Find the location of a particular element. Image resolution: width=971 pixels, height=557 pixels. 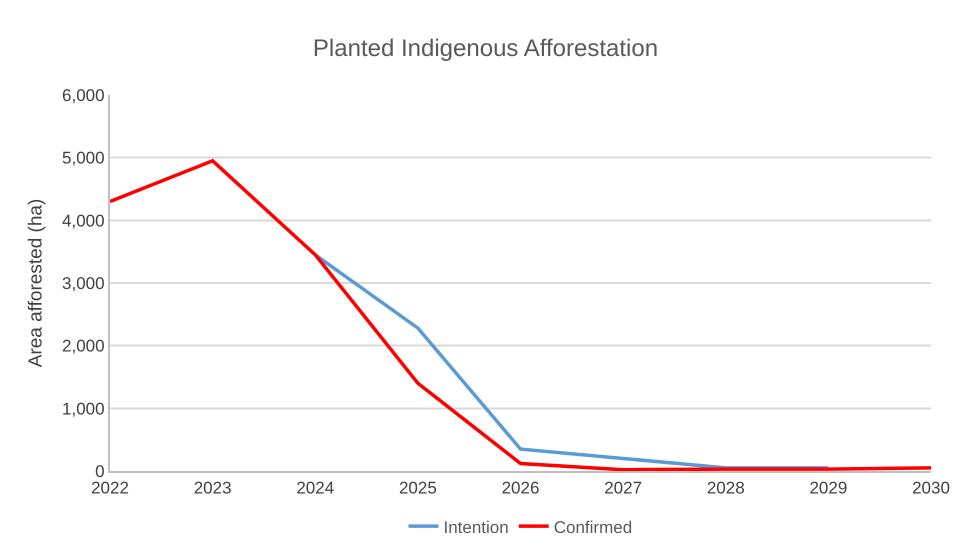

x-tick-label: 2028 is located at coordinates (725, 488).